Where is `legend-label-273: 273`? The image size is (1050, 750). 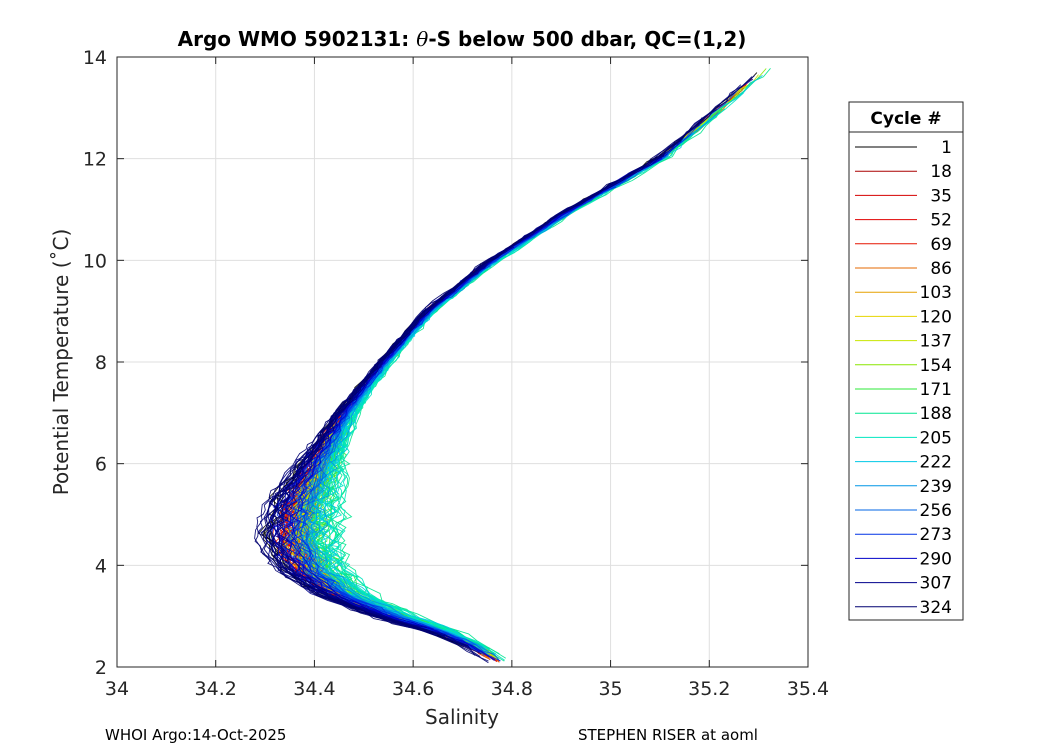 legend-label-273: 273 is located at coordinates (936, 535).